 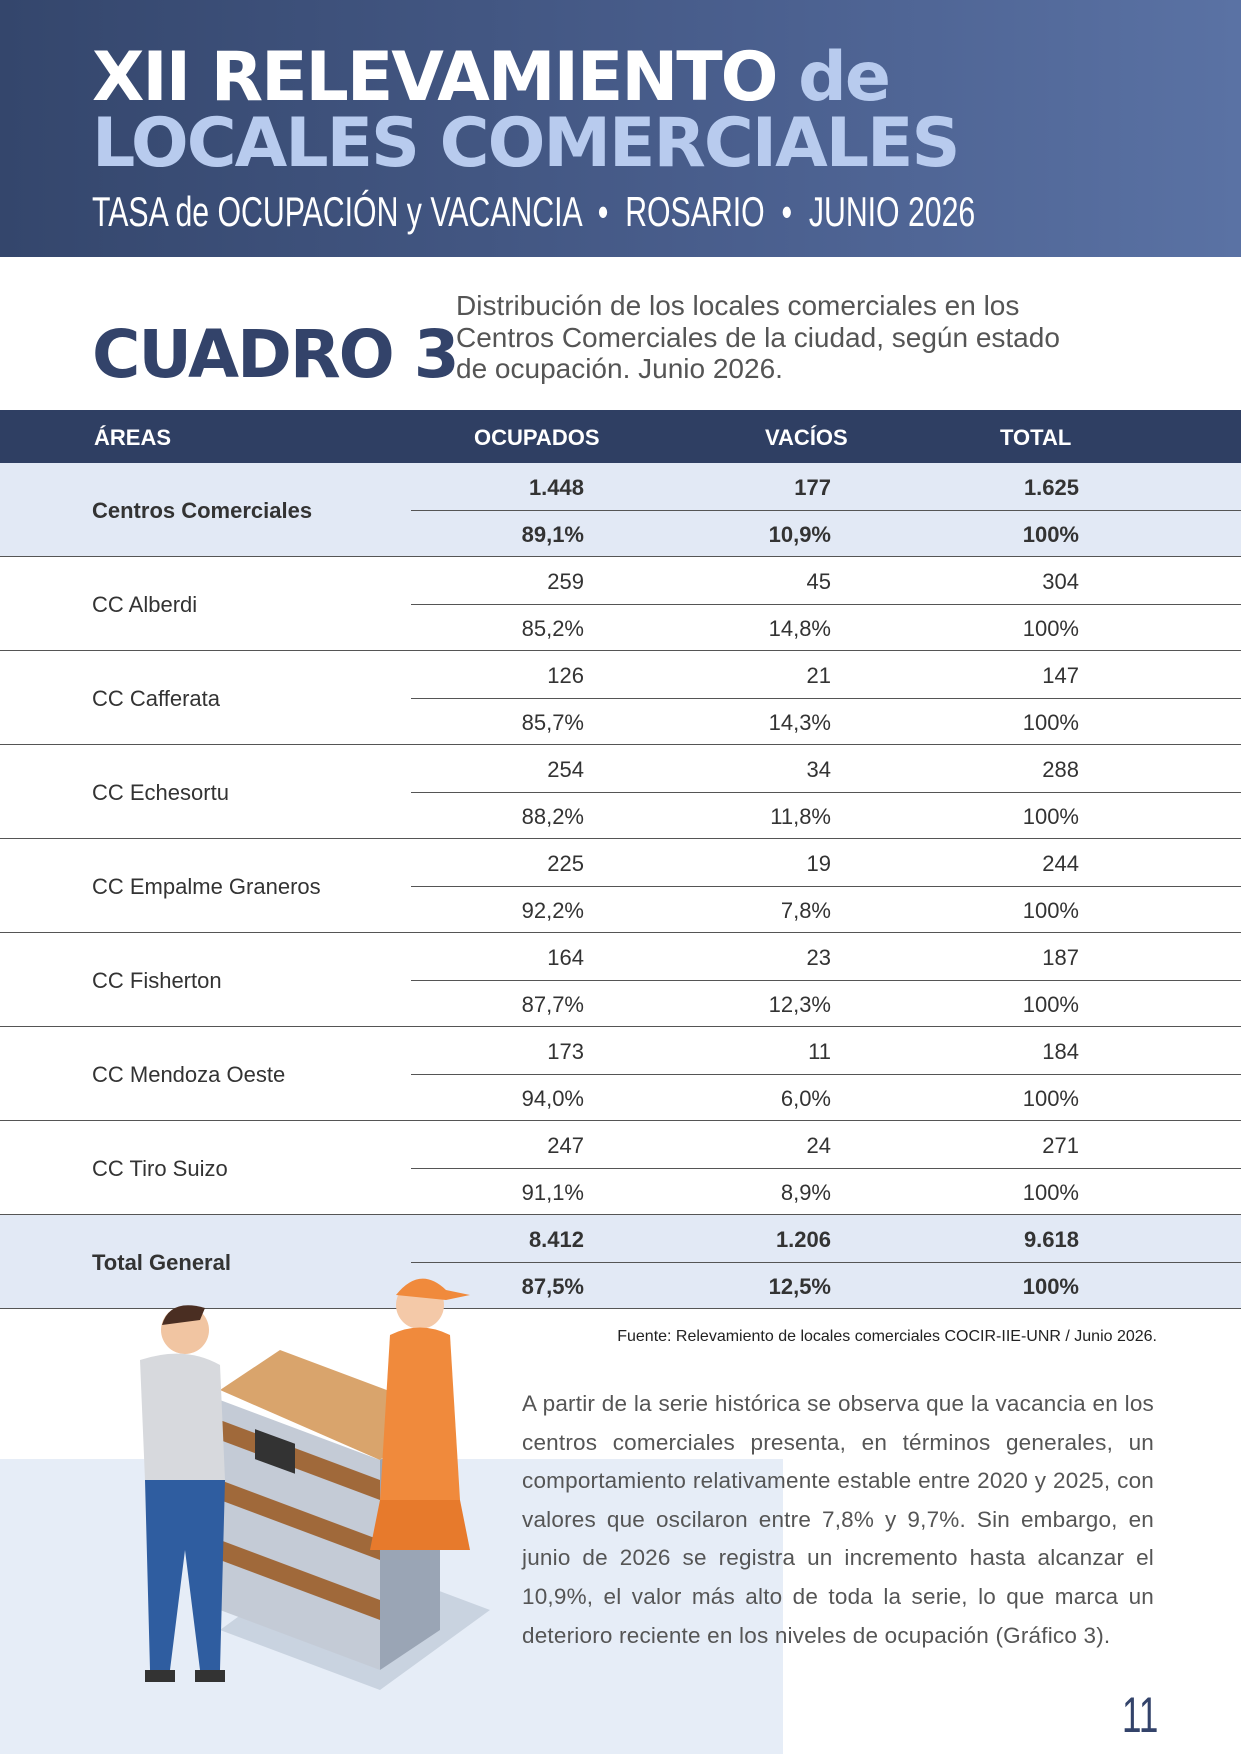 I want to click on count-cell: 34, so click(x=818, y=769).